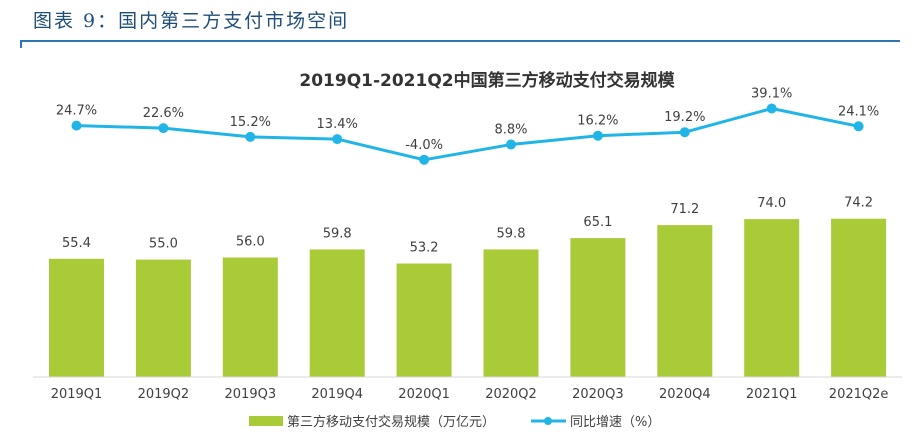 The width and height of the screenshot is (920, 438). What do you see at coordinates (424, 320) in the screenshot?
I see `bar-2020Q1` at bounding box center [424, 320].